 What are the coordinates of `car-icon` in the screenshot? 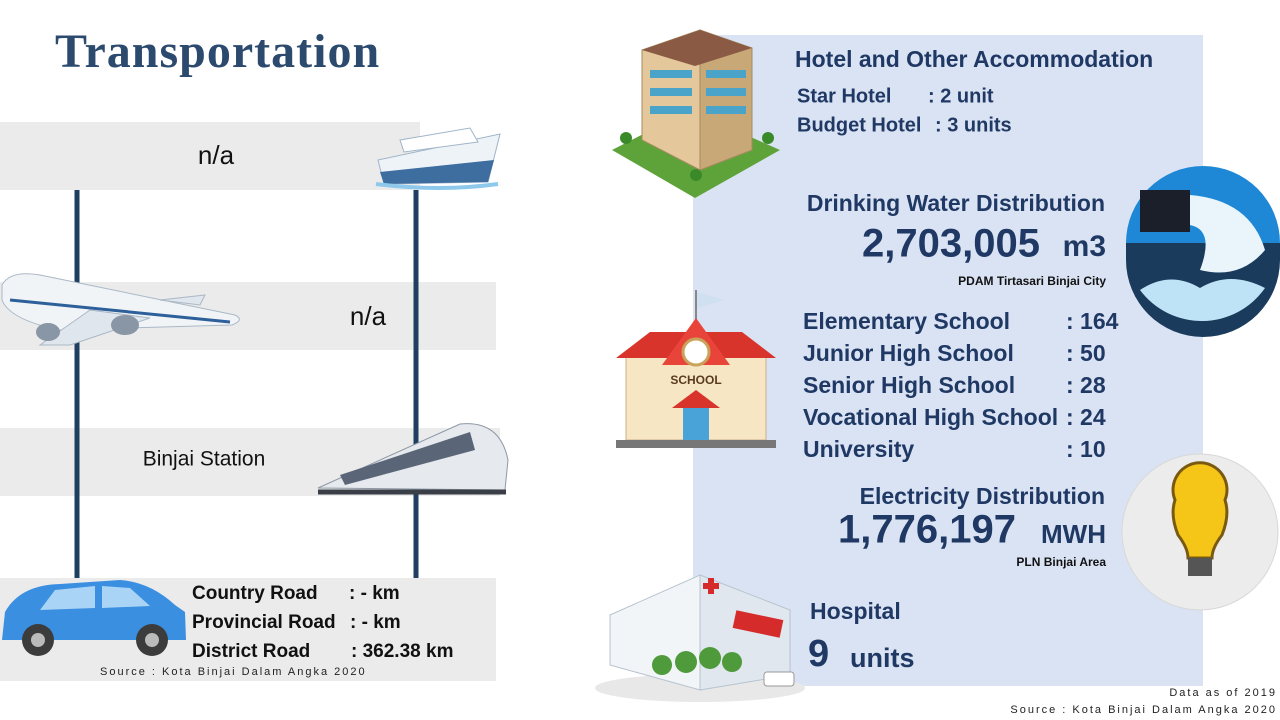 It's located at (94, 618).